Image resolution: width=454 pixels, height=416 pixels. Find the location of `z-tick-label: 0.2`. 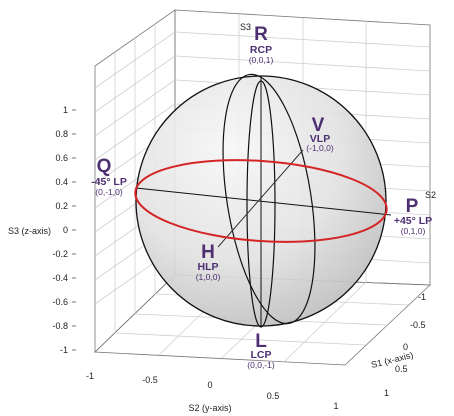

z-tick-label: 0.2 is located at coordinates (61, 206).